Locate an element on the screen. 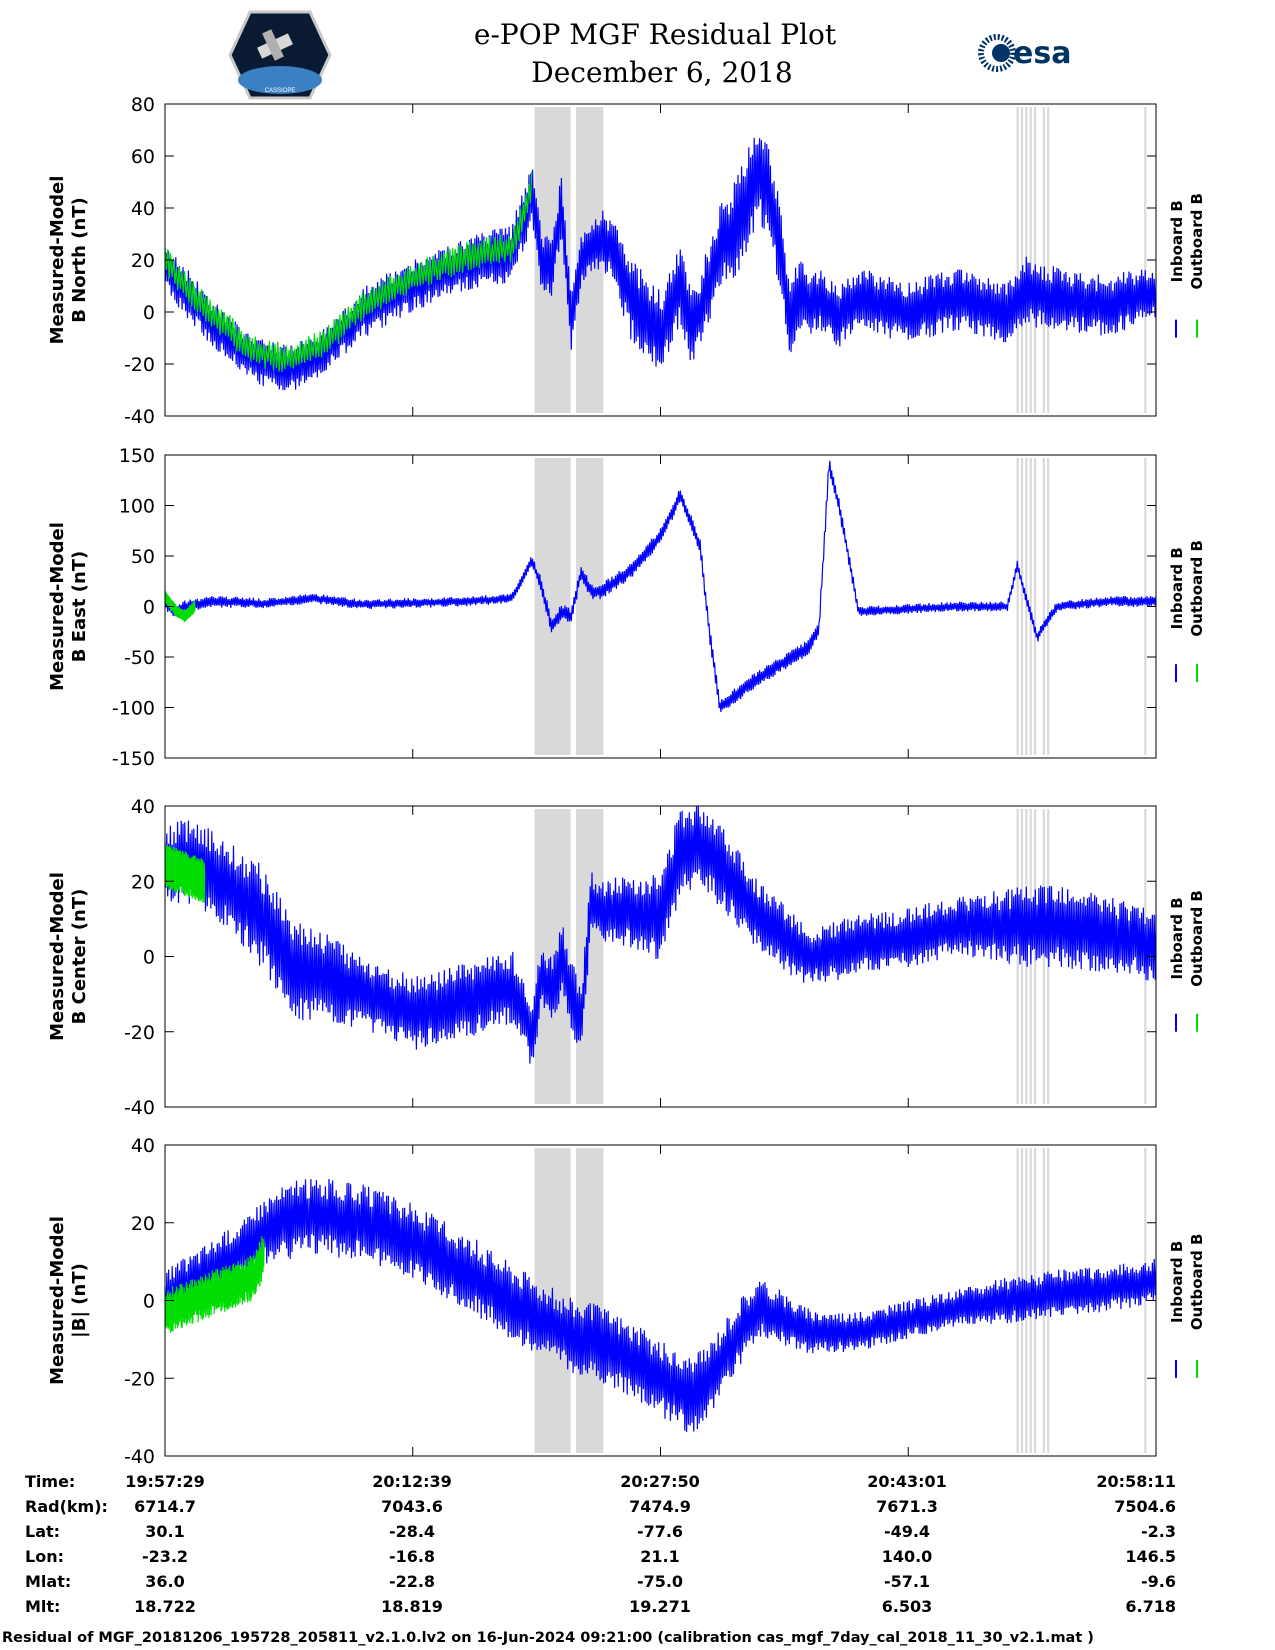 Image resolution: width=1275 pixels, height=1650 pixels. orbit-cell: 18.819 is located at coordinates (412, 1606).